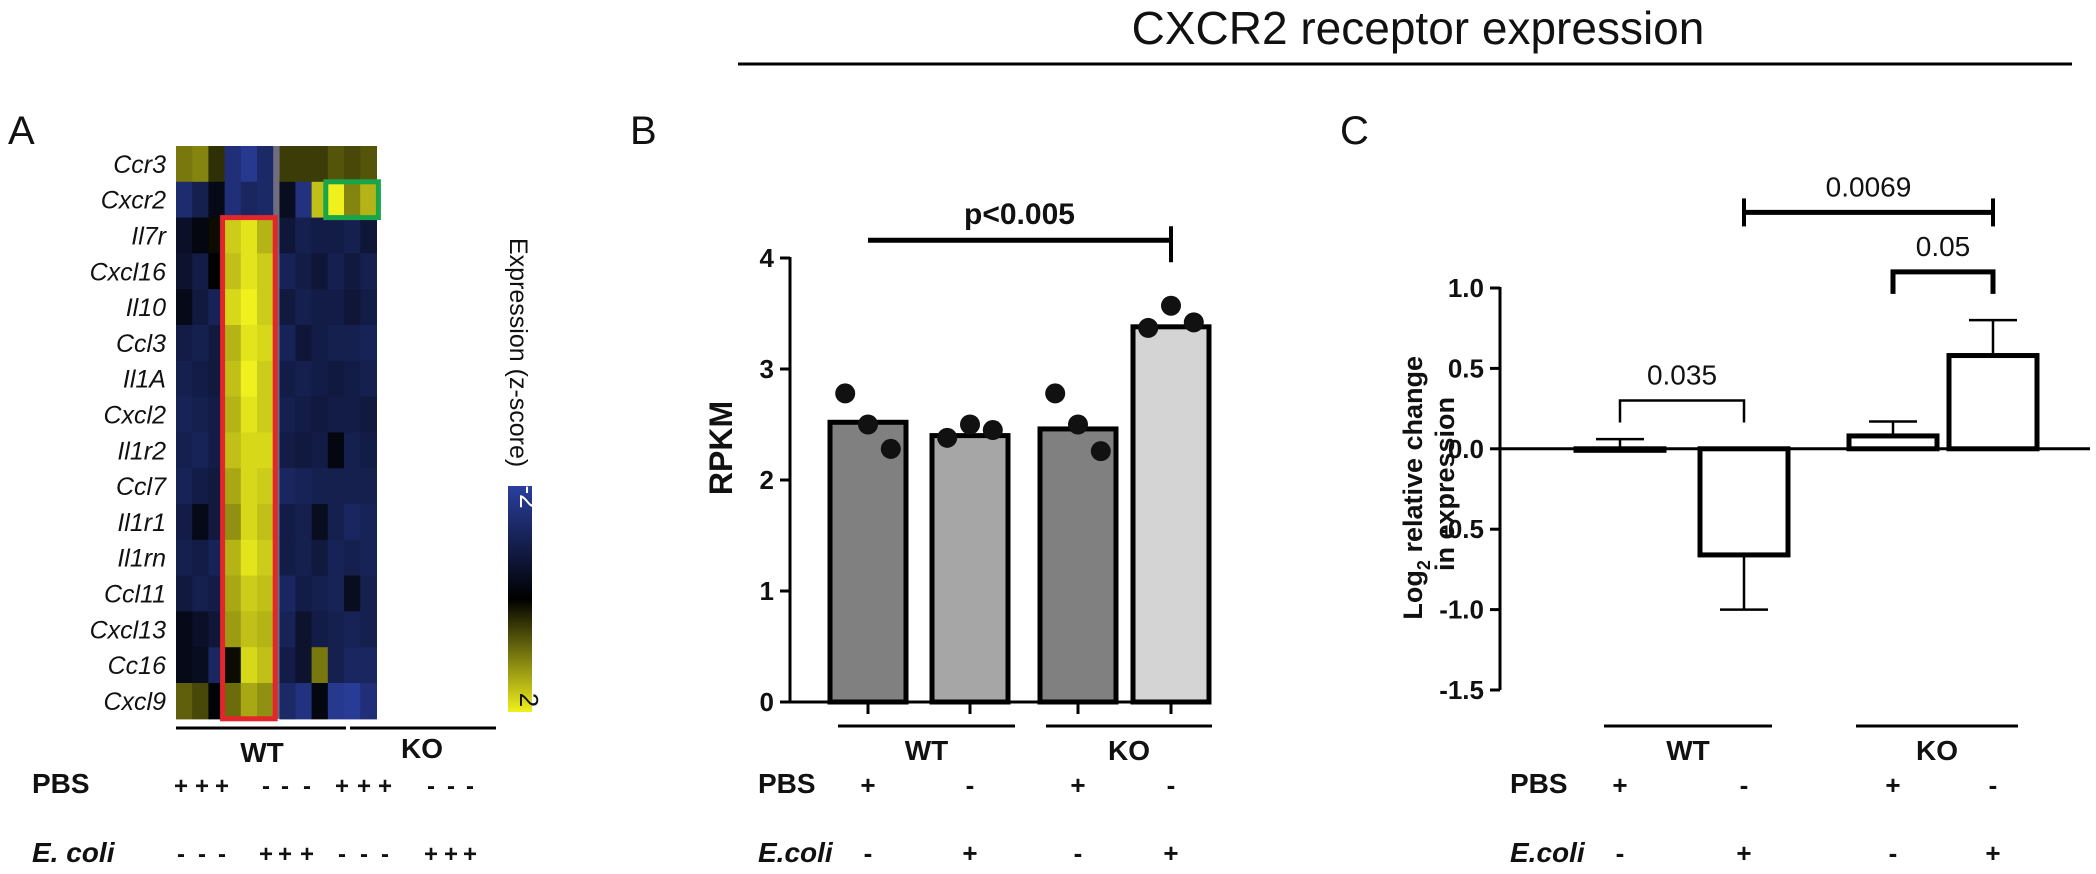 The image size is (2096, 874). I want to click on heatmap-row-label: Il1A, so click(144, 380).